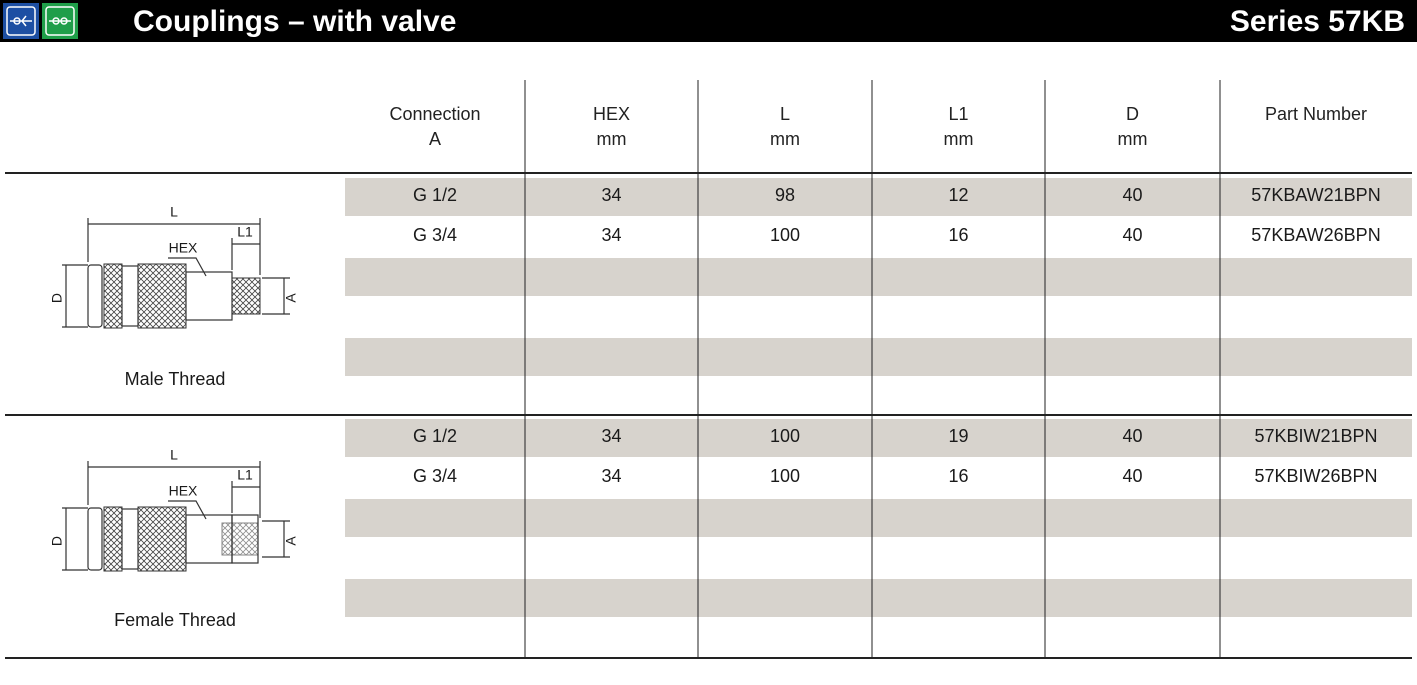 This screenshot has width=1417, height=685. I want to click on cell: 98, so click(785, 195).